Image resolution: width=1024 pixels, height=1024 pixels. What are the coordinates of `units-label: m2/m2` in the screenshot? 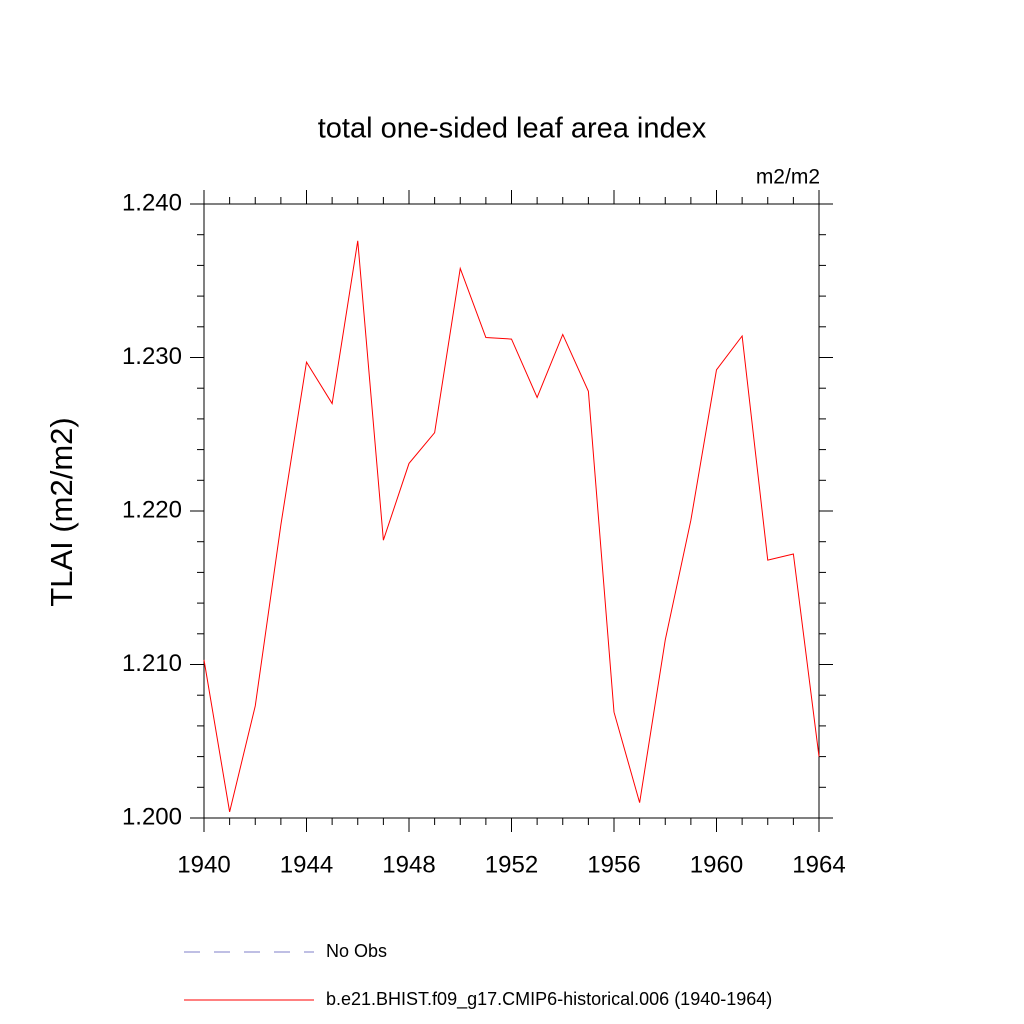 It's located at (788, 177).